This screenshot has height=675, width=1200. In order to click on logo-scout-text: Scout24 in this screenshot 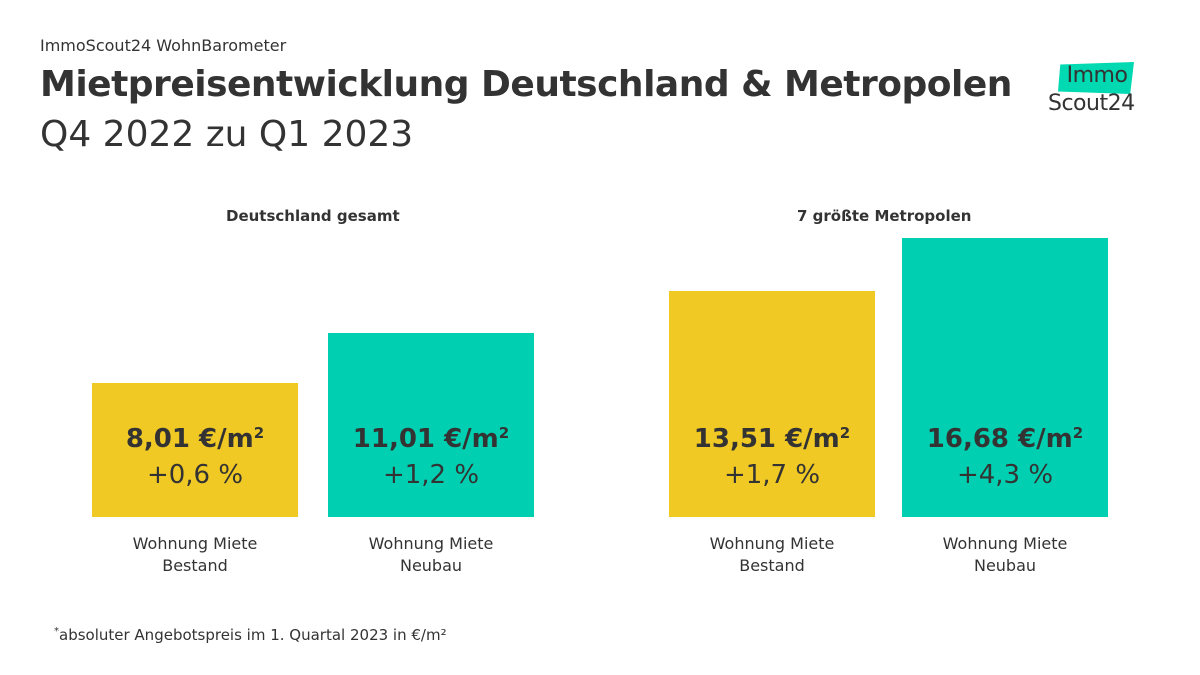, I will do `click(1091, 103)`.